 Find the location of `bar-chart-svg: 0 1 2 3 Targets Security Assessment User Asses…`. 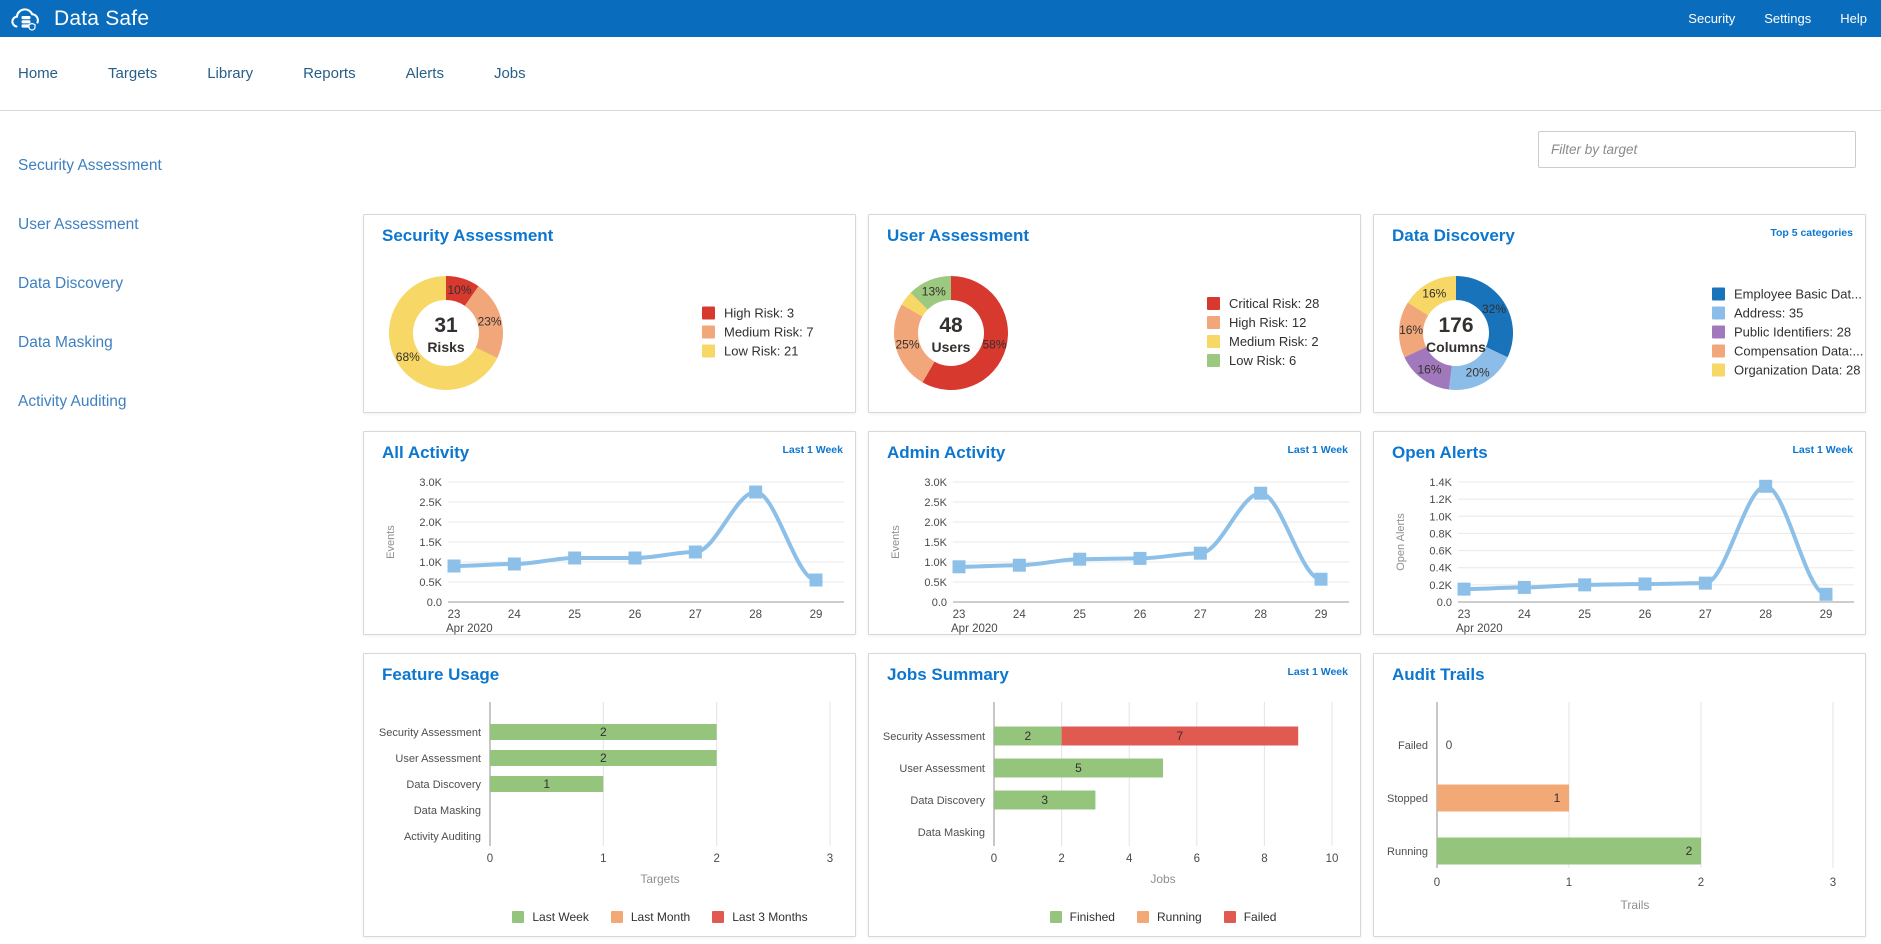

bar-chart-svg: 0 1 2 3 Targets Security Assessment User Asses… is located at coordinates (606, 794).